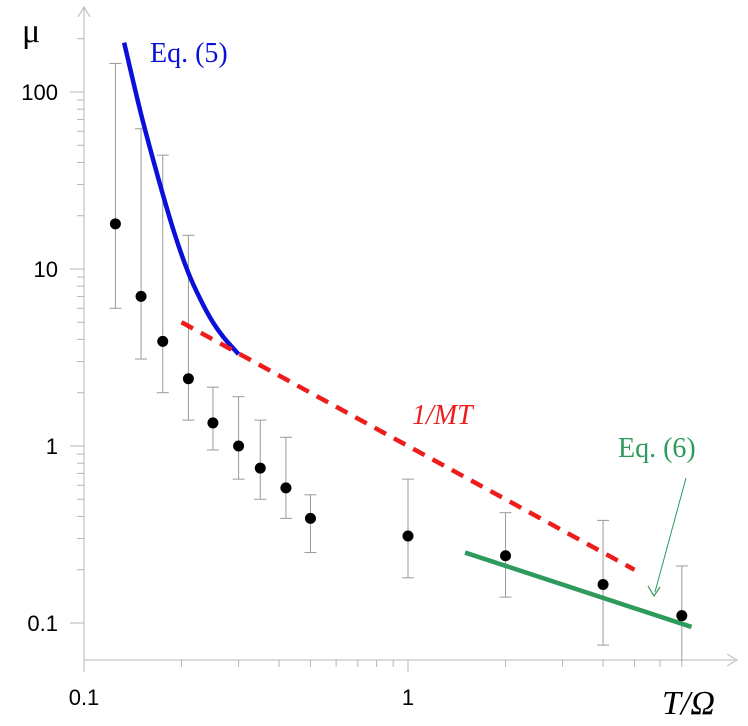 Image resolution: width=748 pixels, height=726 pixels. Describe the element at coordinates (670, 535) in the screenshot. I see `eq6-arrow-line` at that location.